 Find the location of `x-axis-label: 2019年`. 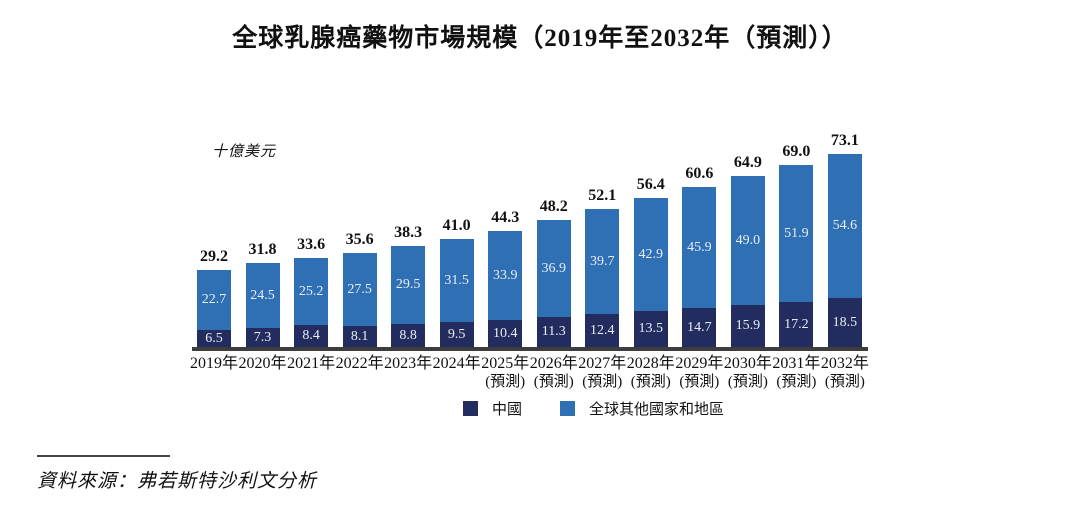

x-axis-label: 2019年 is located at coordinates (214, 372).